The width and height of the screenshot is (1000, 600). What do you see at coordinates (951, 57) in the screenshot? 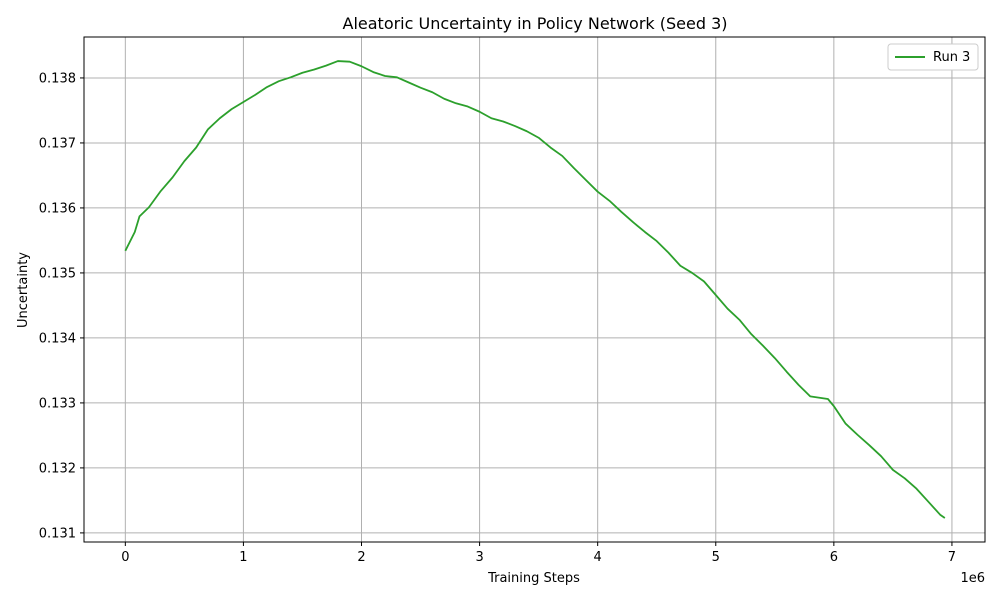
I see `legend-entry-label: Run 3` at bounding box center [951, 57].